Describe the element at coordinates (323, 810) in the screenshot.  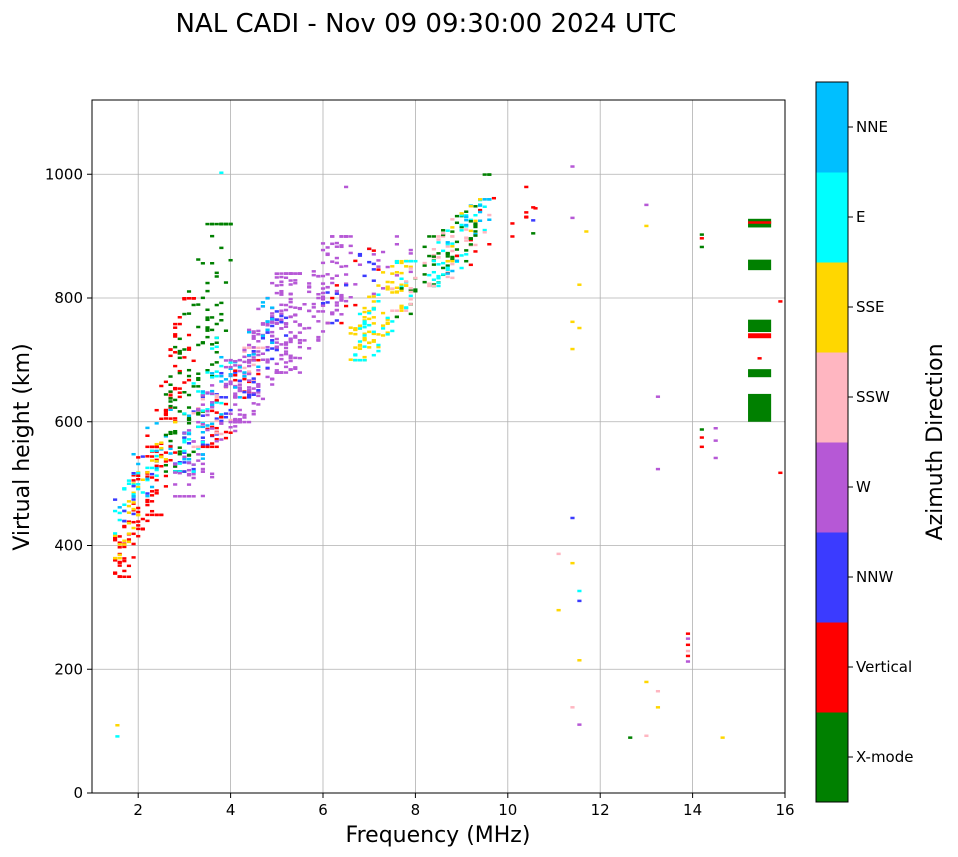
I see `x-tick-label: 6` at that location.